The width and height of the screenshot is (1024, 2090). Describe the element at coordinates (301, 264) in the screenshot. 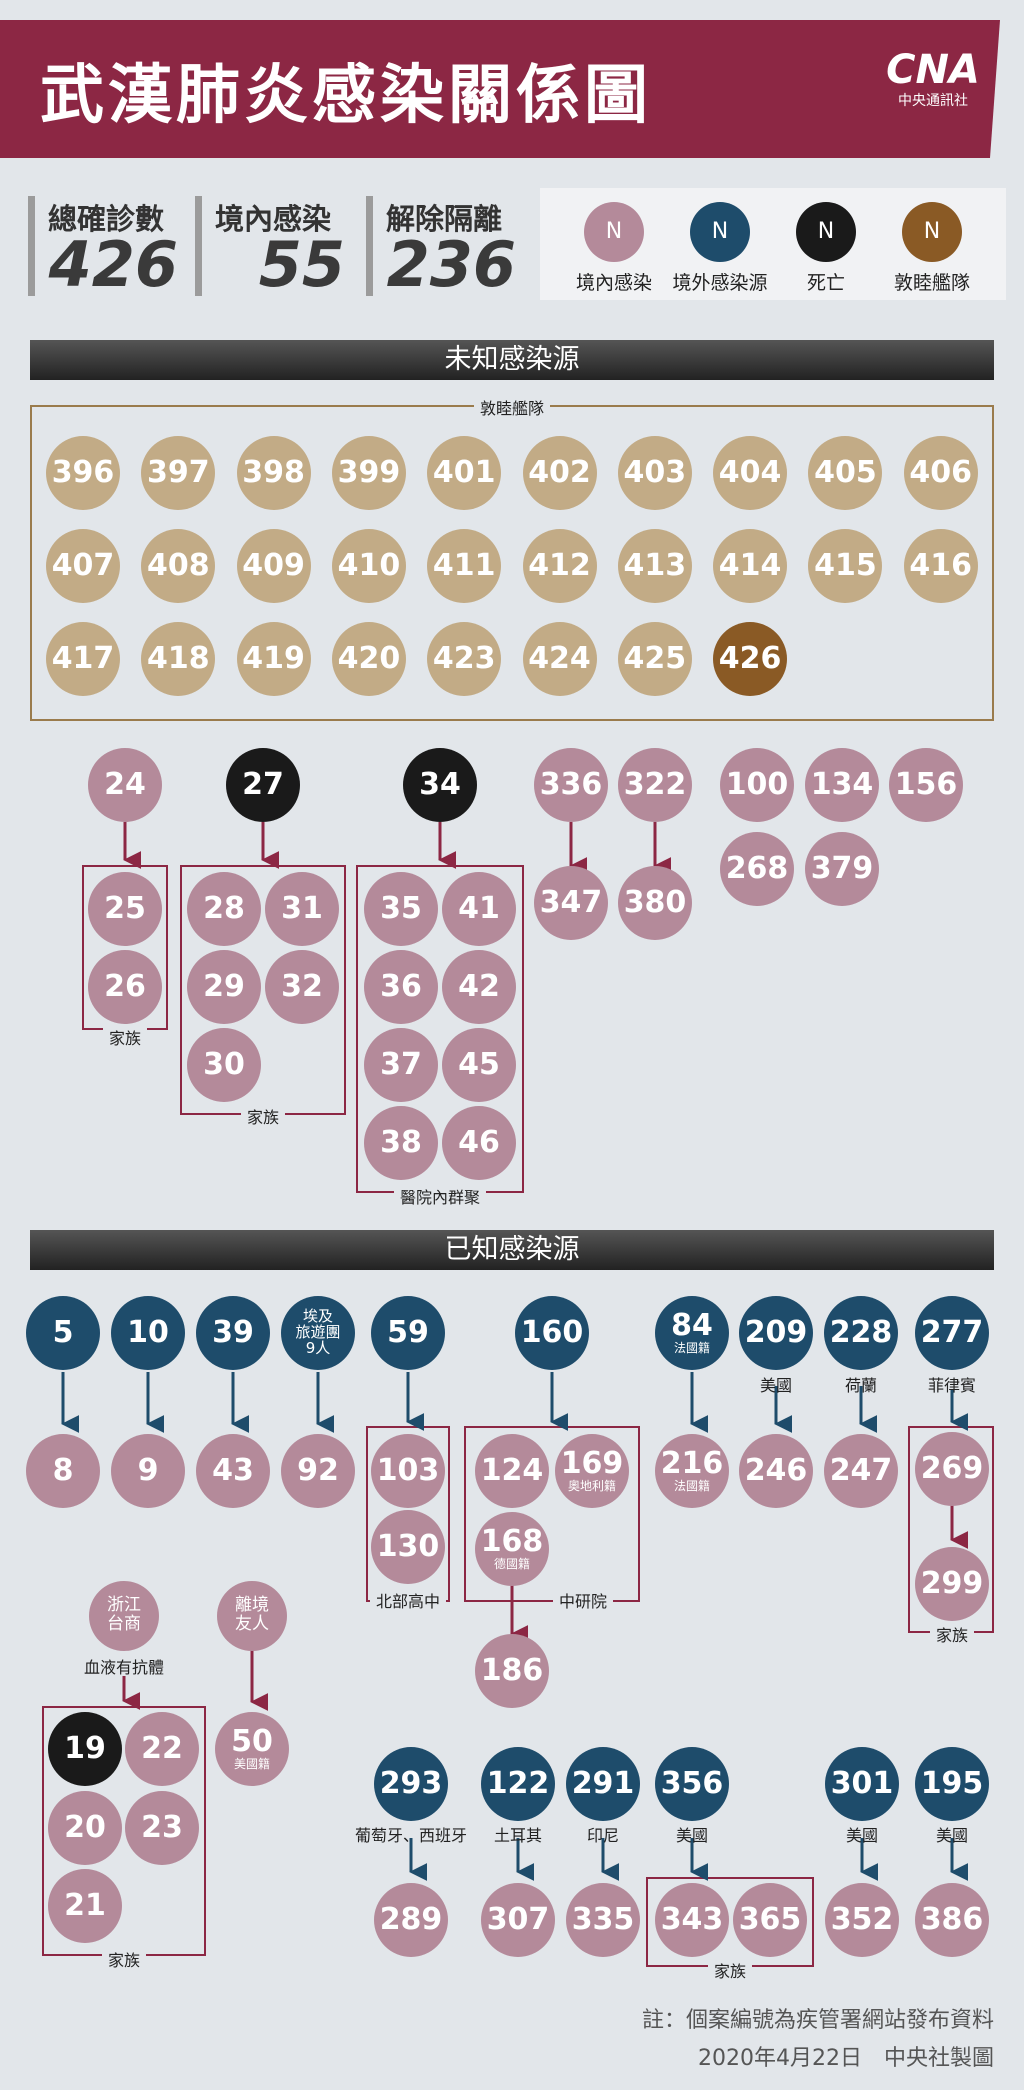

I see `stat-value: 55` at that location.